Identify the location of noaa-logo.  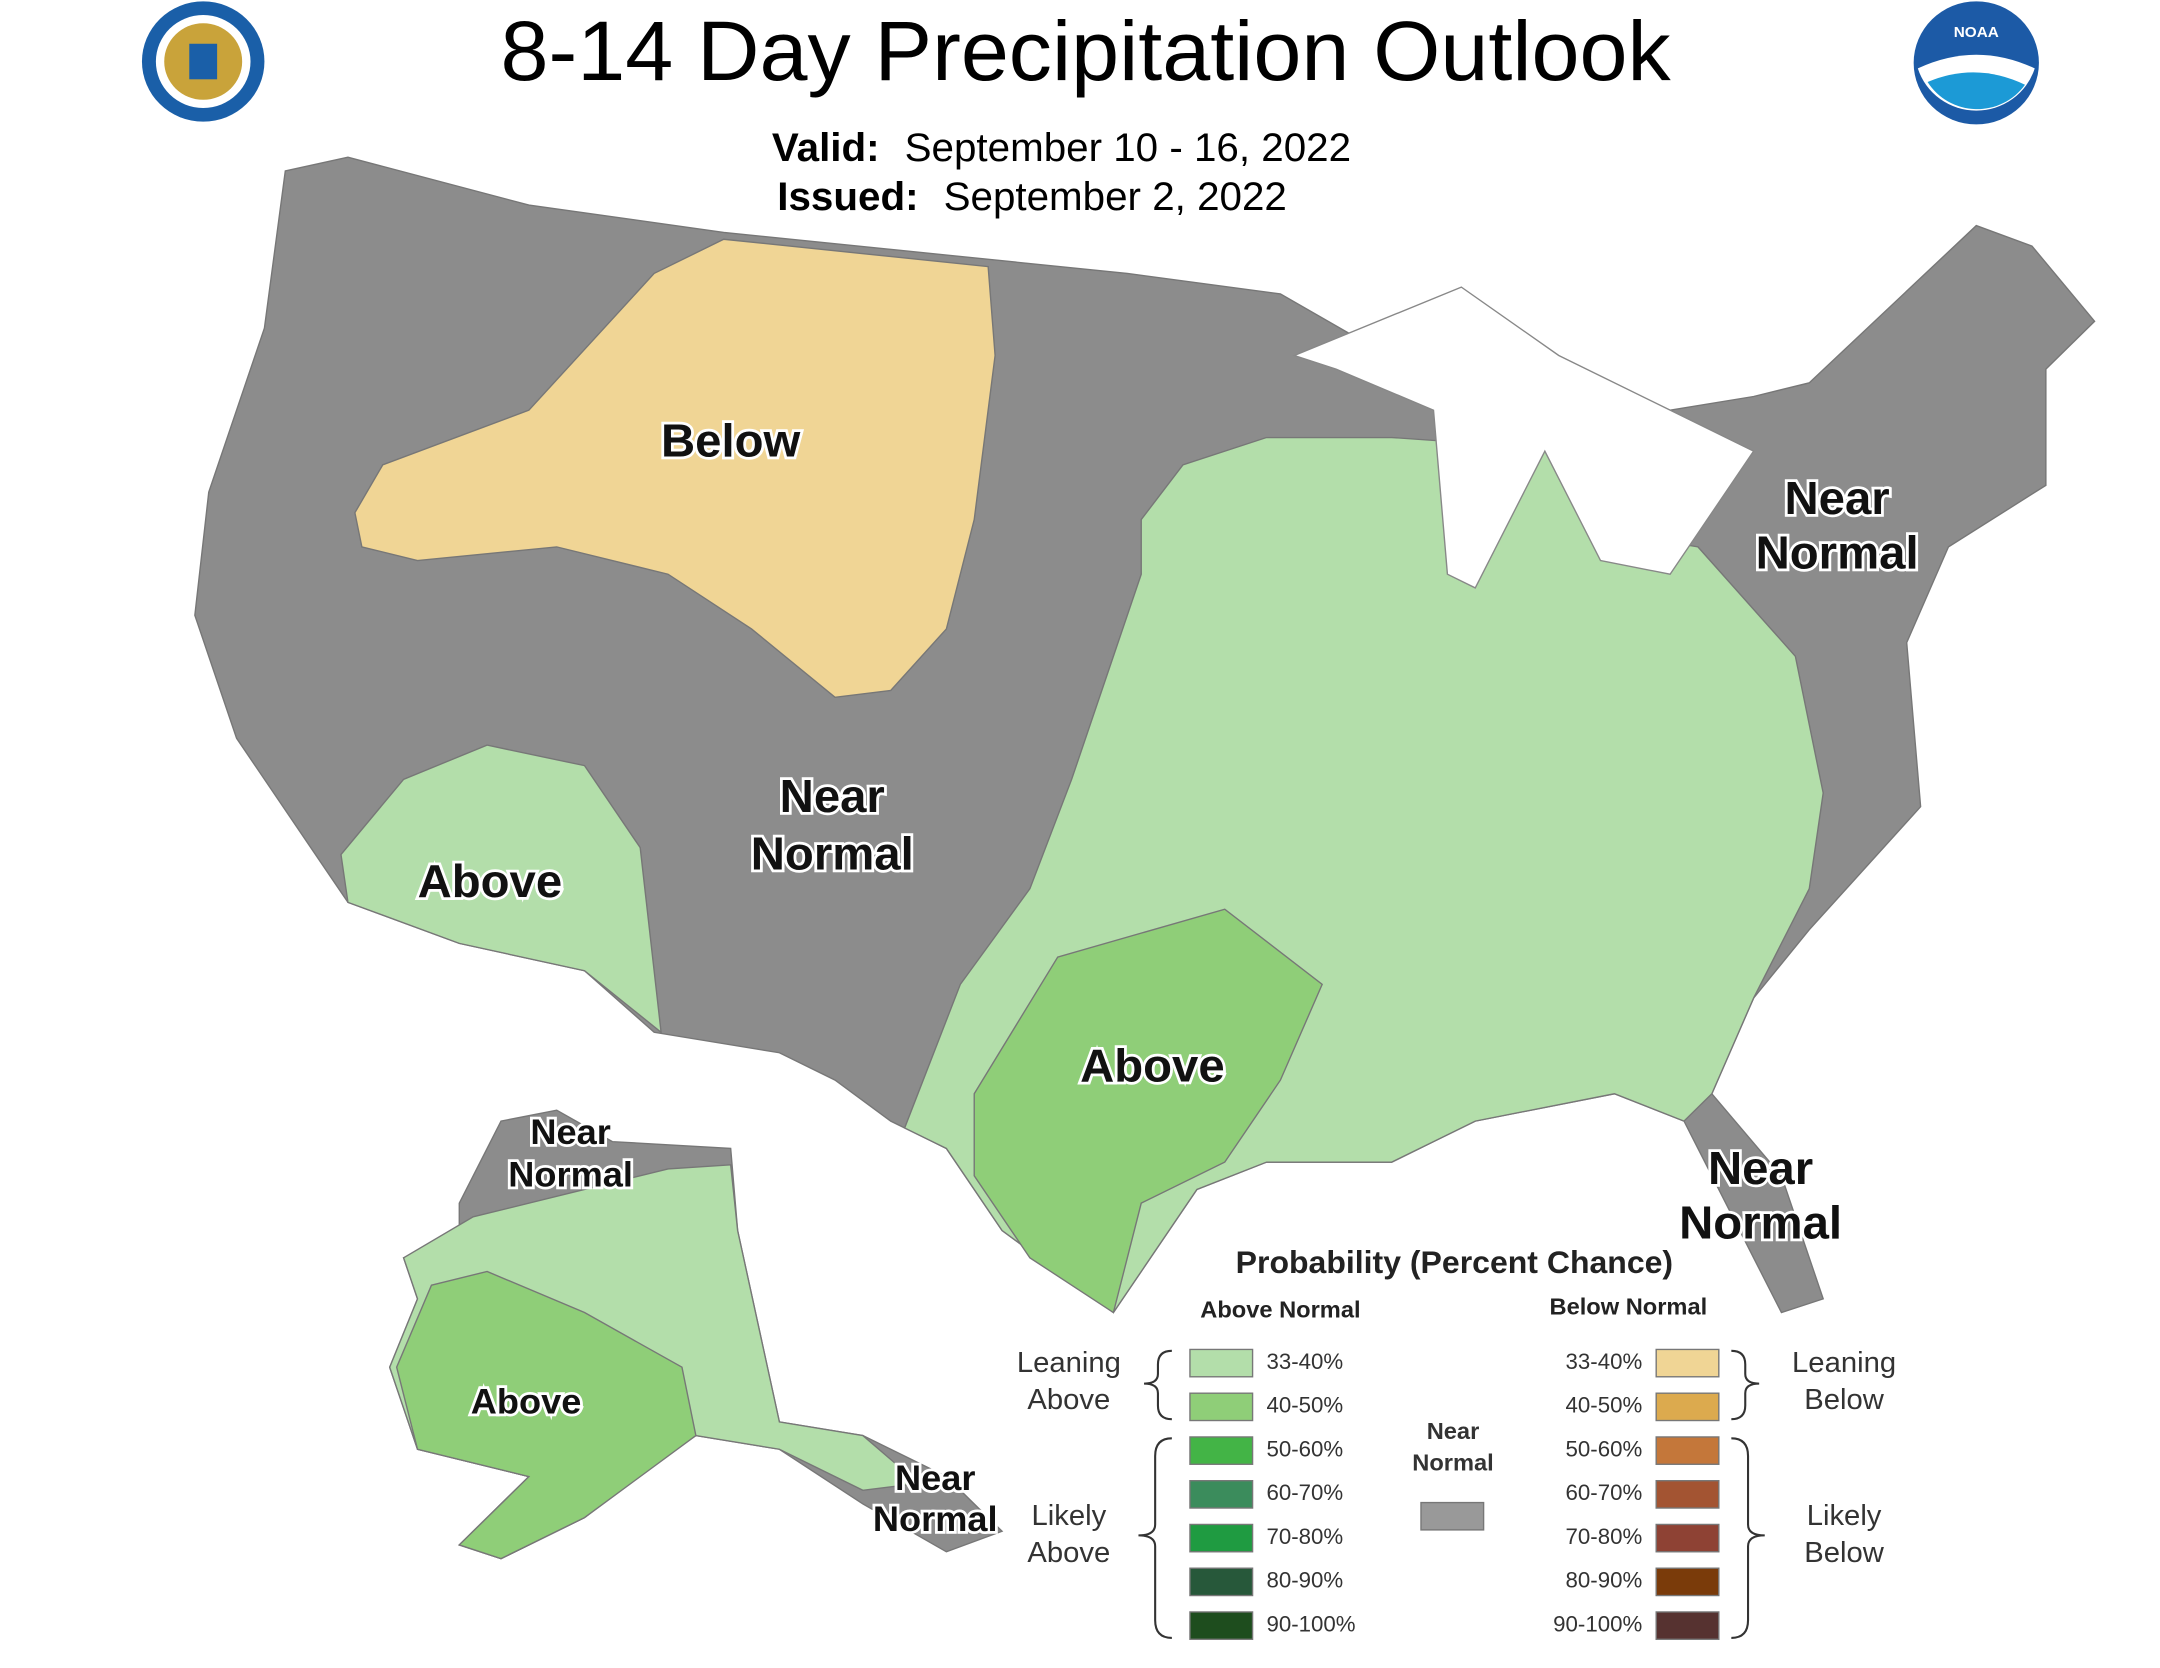
(1976, 63).